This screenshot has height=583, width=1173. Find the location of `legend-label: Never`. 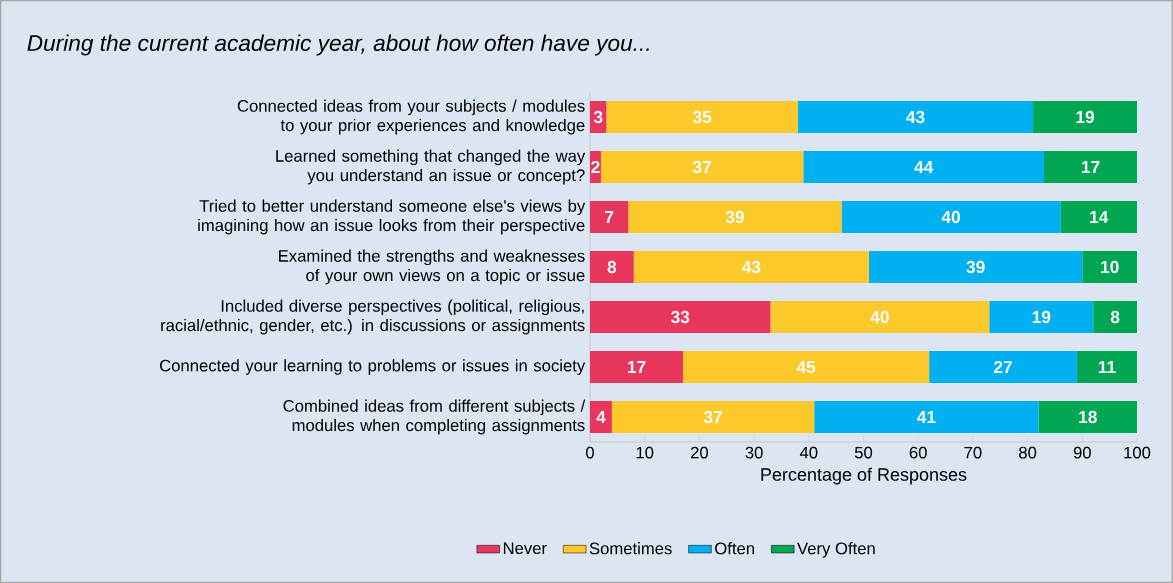

legend-label: Never is located at coordinates (525, 548).